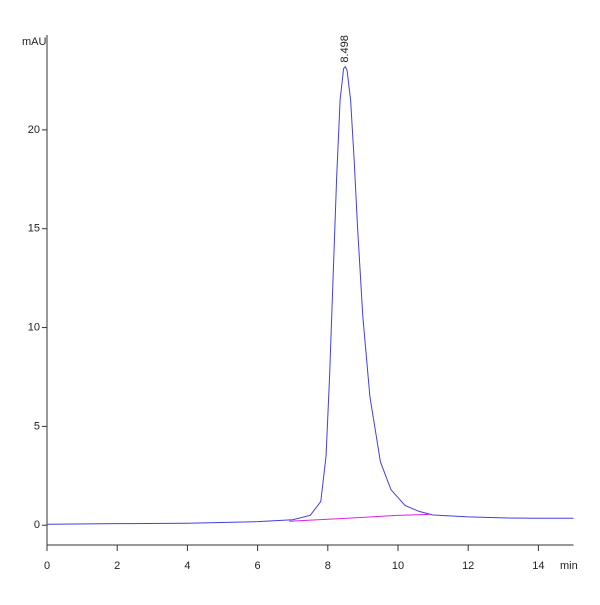 This screenshot has height=605, width=600. Describe the element at coordinates (398, 566) in the screenshot. I see `x-tick-label: 10` at that location.